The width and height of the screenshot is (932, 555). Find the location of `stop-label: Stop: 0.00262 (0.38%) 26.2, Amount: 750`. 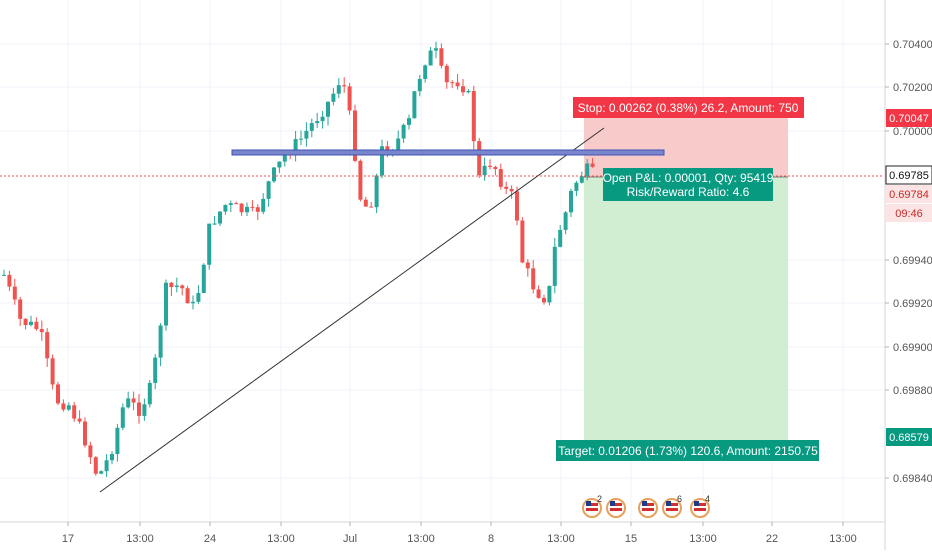

stop-label: Stop: 0.00262 (0.38%) 26.2, Amount: 750 is located at coordinates (688, 107).